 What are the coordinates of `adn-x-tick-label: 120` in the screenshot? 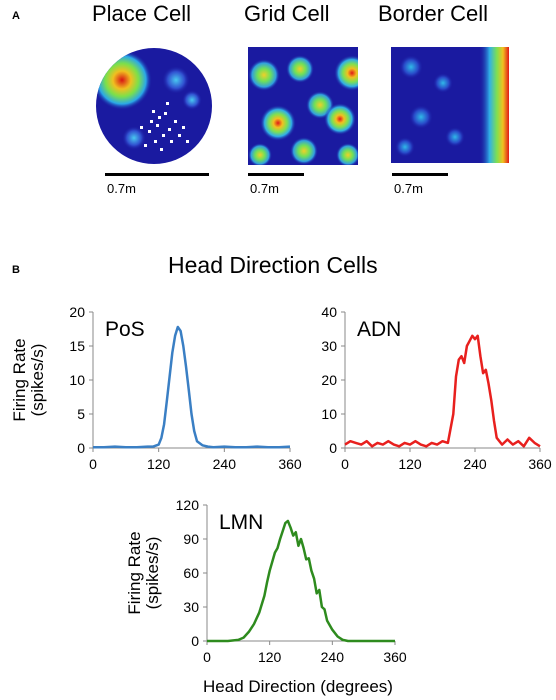 It's located at (410, 464).